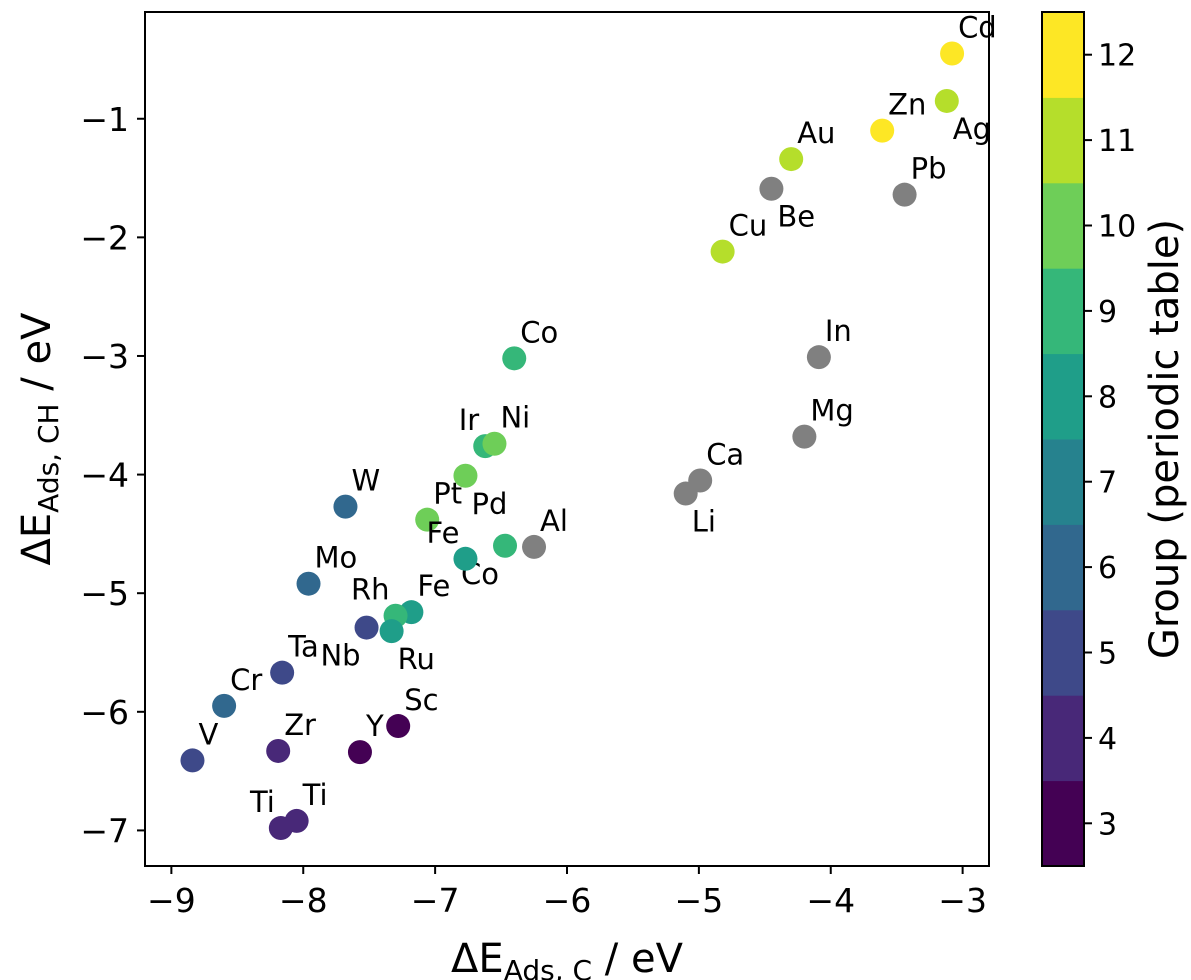  What do you see at coordinates (489, 504) in the screenshot?
I see `point-label: Pd` at bounding box center [489, 504].